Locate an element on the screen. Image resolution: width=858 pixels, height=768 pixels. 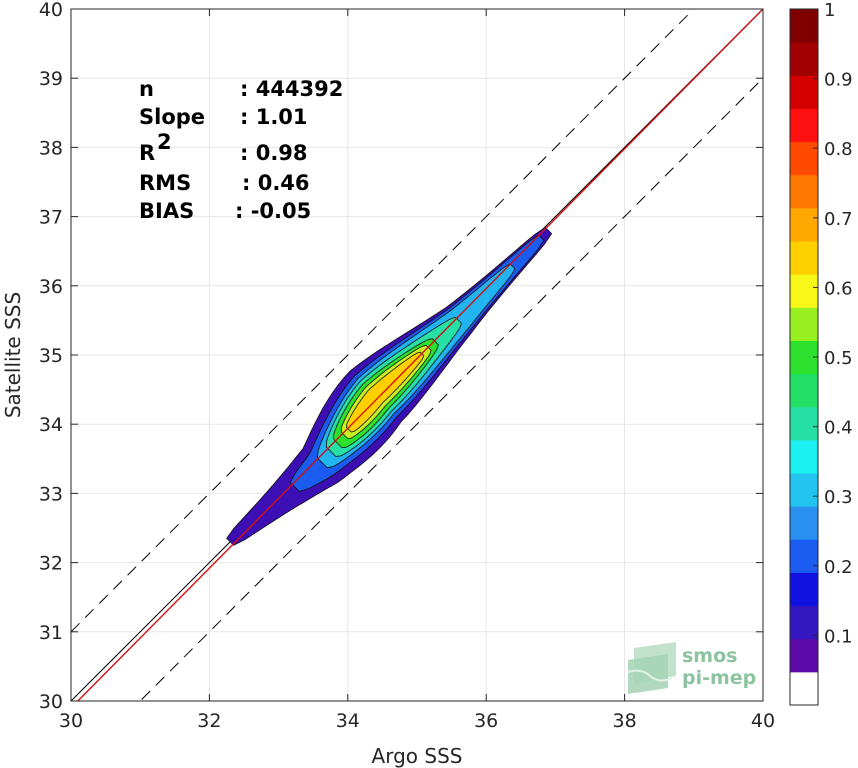
x-tick-label: 40 is located at coordinates (763, 721).